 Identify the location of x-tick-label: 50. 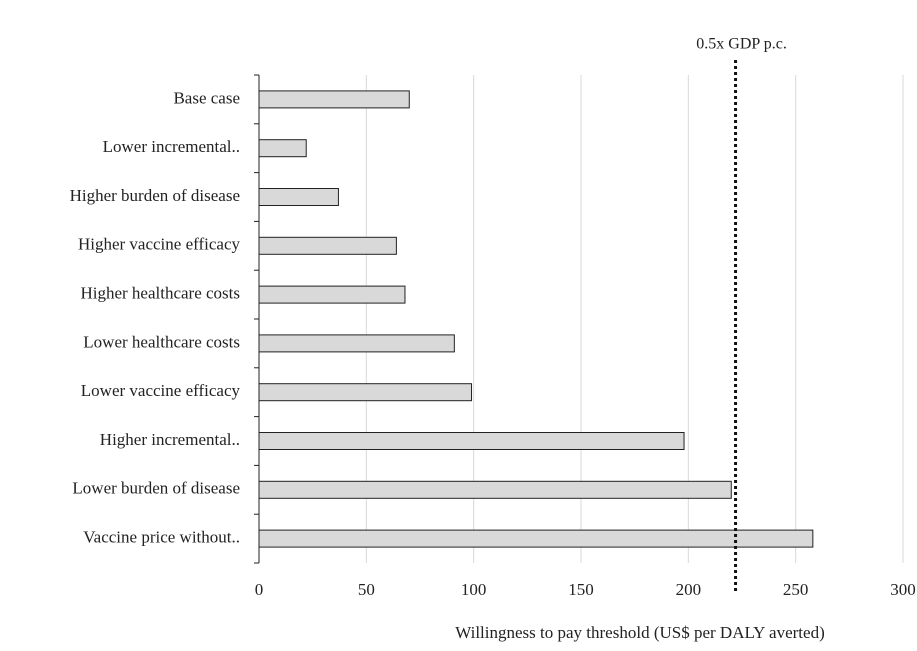
(366, 589).